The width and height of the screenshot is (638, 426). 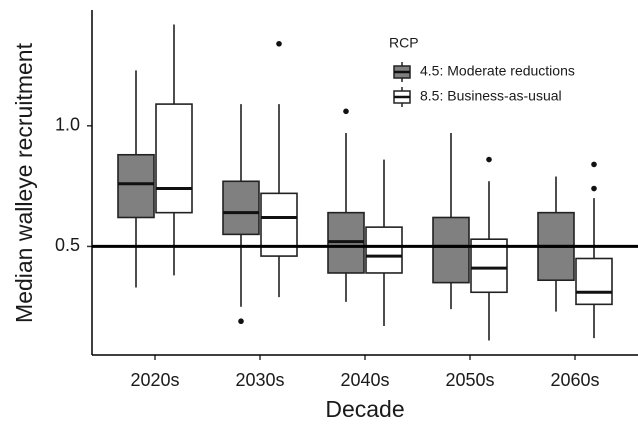 I want to click on legend-label: 4.5: Moderate reductions, so click(x=497, y=71).